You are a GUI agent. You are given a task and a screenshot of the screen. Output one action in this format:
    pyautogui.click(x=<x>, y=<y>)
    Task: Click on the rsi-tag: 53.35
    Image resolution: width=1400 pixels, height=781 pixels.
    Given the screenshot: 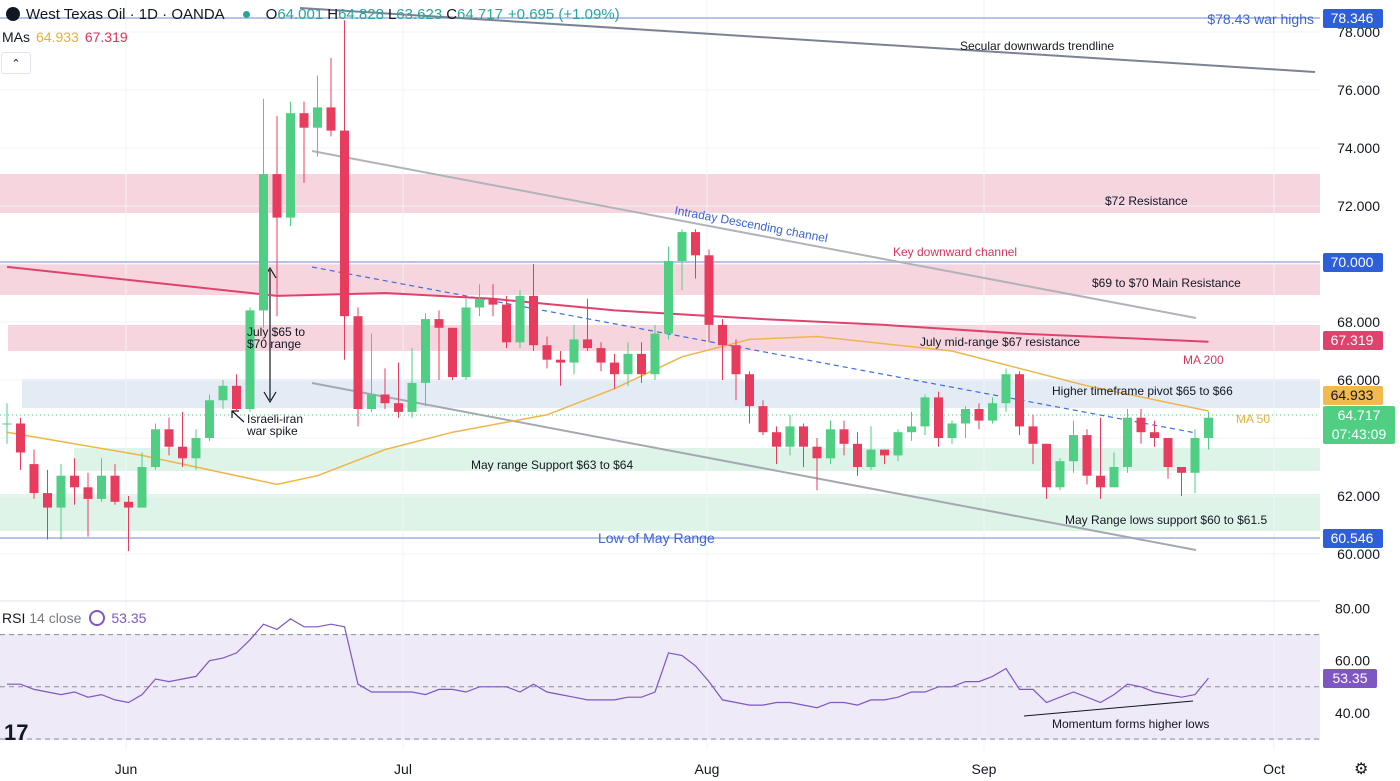 What is the action you would take?
    pyautogui.click(x=1349, y=678)
    